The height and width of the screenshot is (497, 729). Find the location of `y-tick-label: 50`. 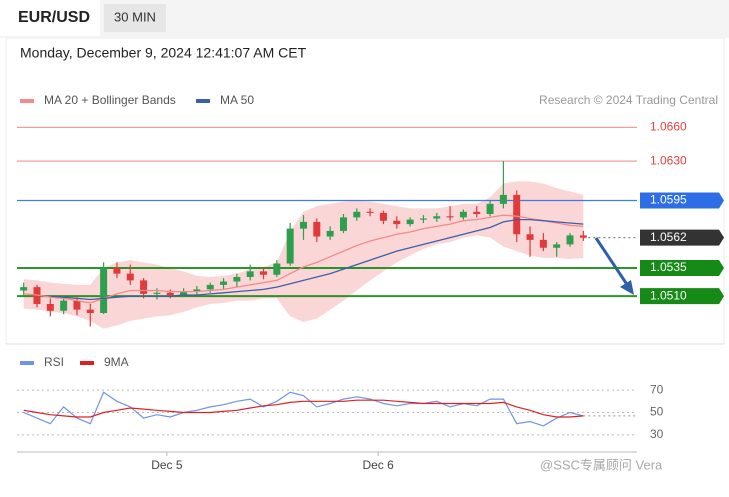

y-tick-label: 50 is located at coordinates (657, 412).